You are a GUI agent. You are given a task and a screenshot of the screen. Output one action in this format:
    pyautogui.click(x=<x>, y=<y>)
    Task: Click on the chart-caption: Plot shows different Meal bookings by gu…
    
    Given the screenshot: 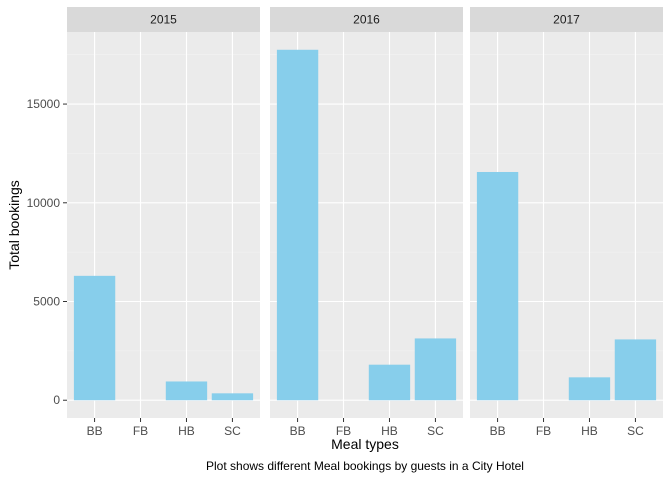 What is the action you would take?
    pyautogui.click(x=365, y=466)
    